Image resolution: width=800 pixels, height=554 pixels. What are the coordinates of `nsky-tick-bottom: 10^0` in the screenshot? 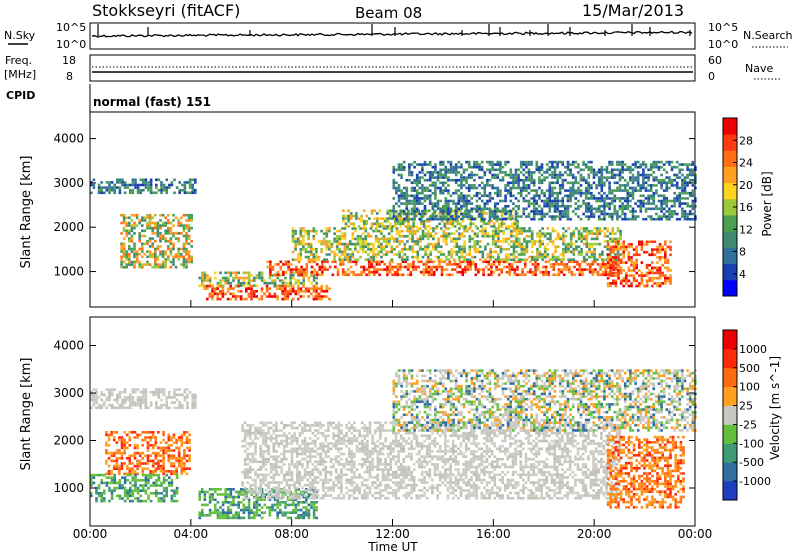 It's located at (71, 44).